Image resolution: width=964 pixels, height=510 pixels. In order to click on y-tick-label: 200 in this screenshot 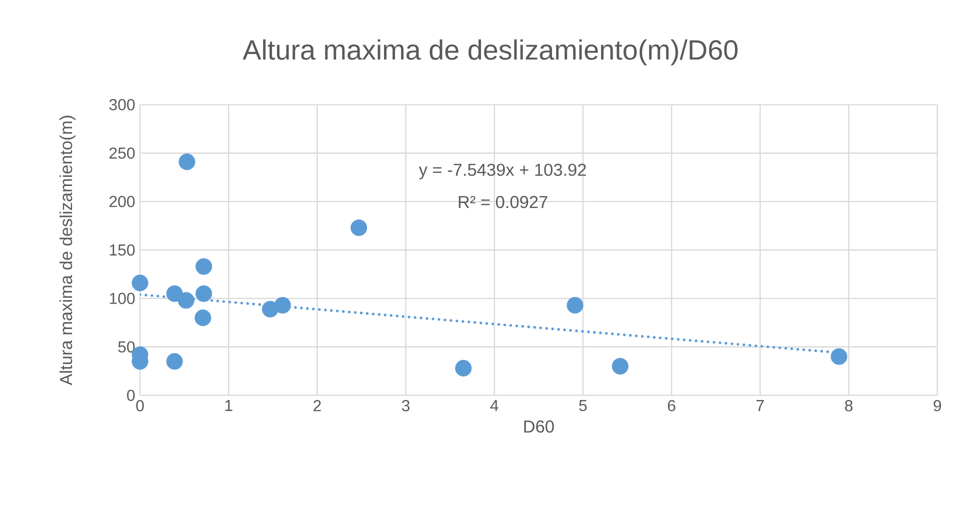, I will do `click(122, 202)`.